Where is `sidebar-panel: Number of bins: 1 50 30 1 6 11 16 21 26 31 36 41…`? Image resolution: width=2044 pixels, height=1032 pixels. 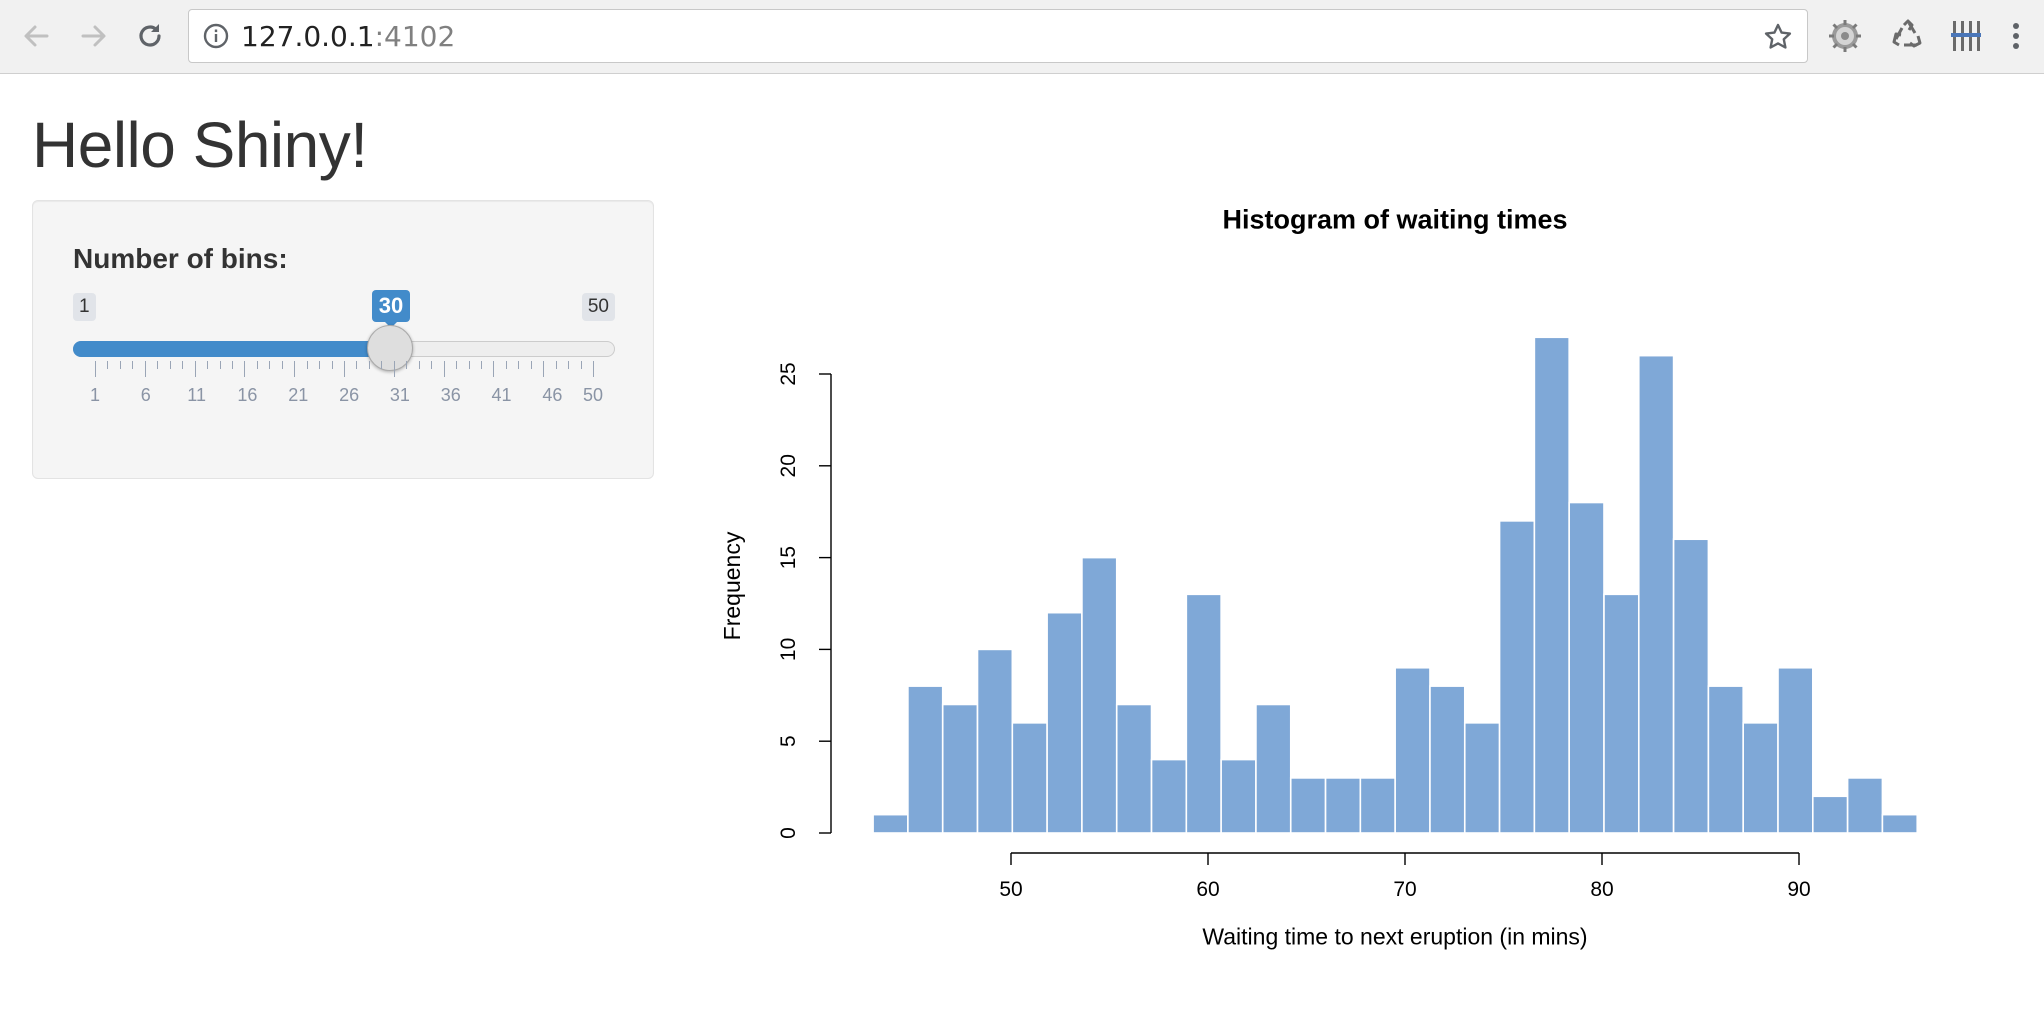
sidebar-panel: Number of bins: 1 50 30 1 6 11 16 21 26 31 36 41… is located at coordinates (343, 339).